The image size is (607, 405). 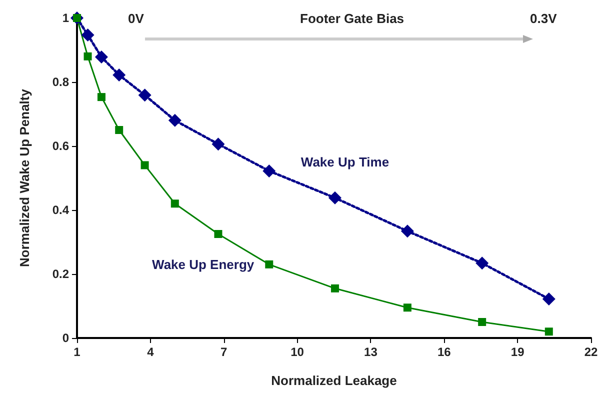 I want to click on x-tick-label: 7, so click(x=224, y=352).